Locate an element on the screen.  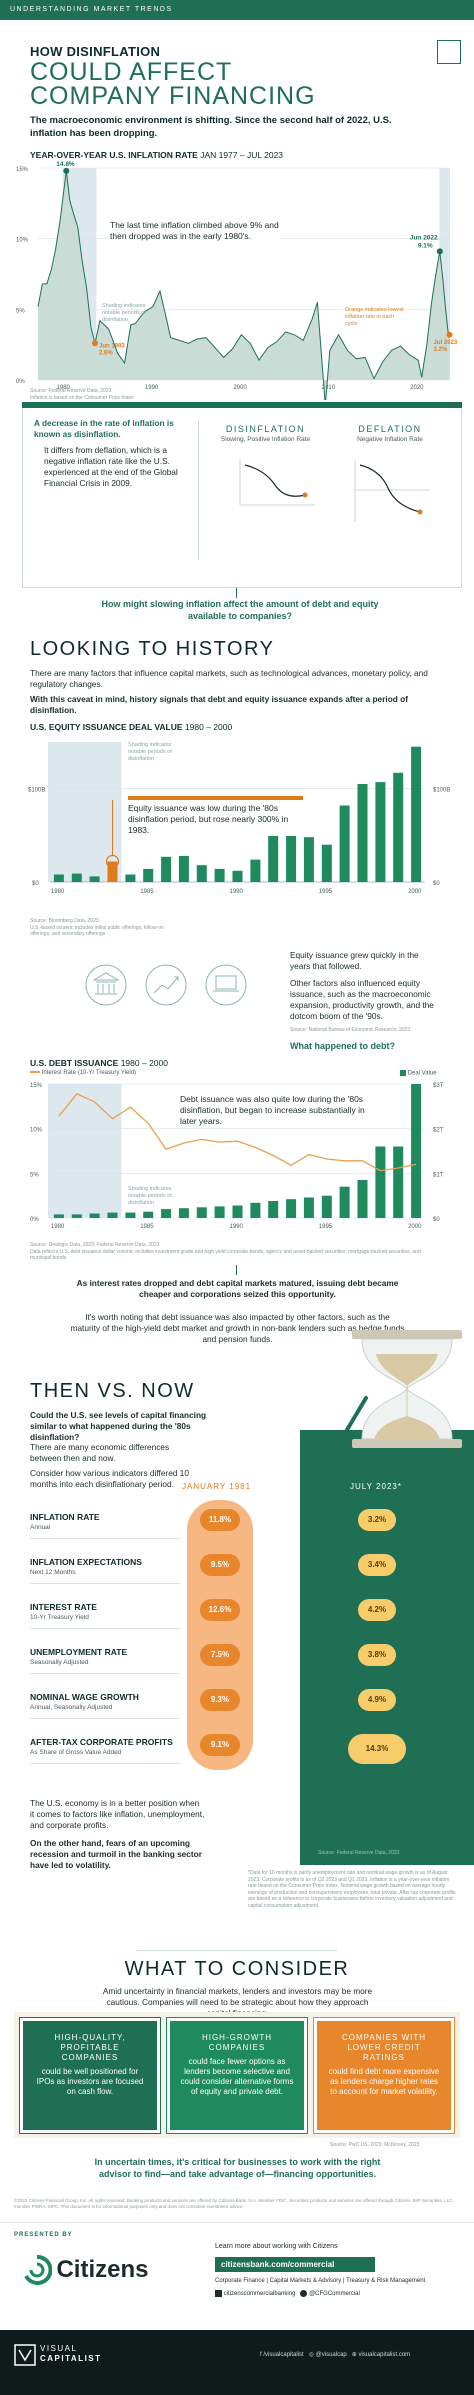
consider-divider is located at coordinates (237, 1950).